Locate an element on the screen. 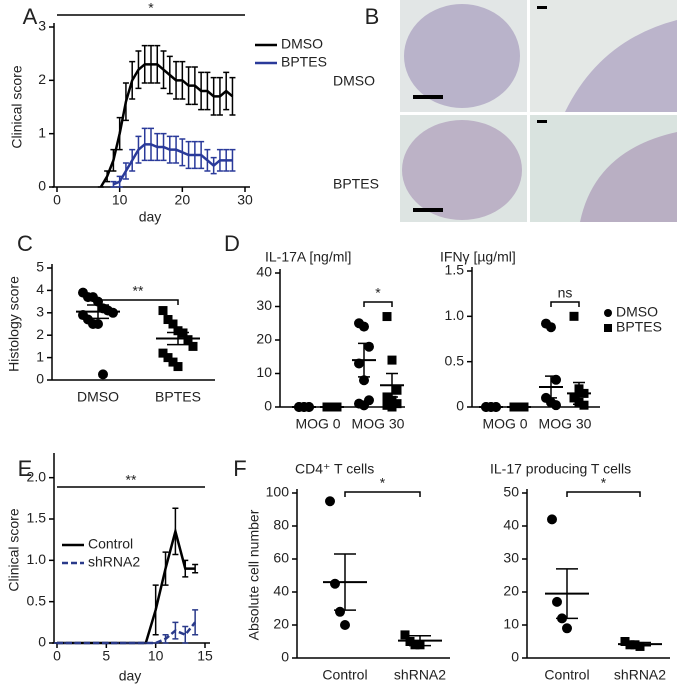 The image size is (677, 685). x-tick-label: 20 is located at coordinates (183, 200).